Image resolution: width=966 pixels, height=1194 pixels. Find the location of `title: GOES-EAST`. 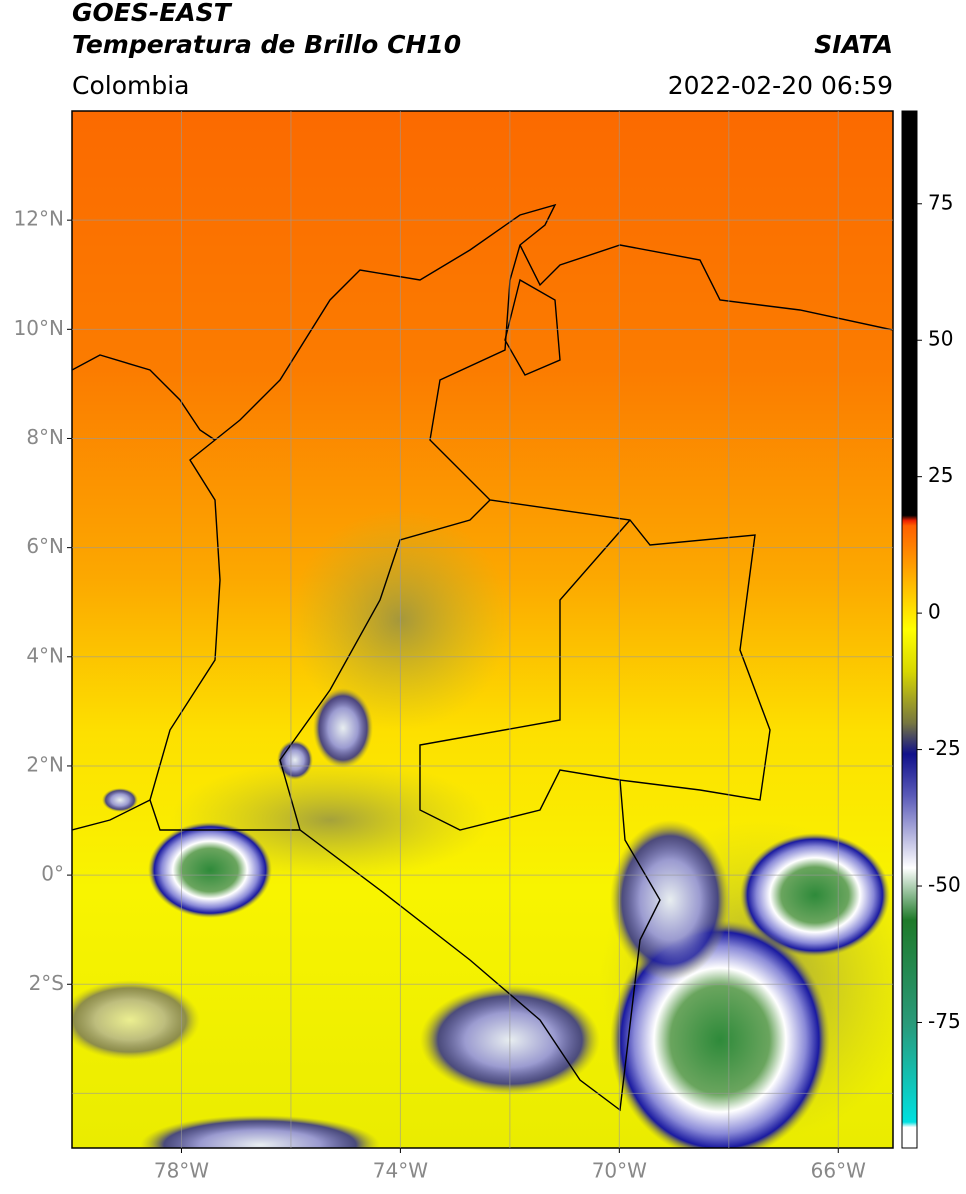

title: GOES-EAST is located at coordinates (152, 13).